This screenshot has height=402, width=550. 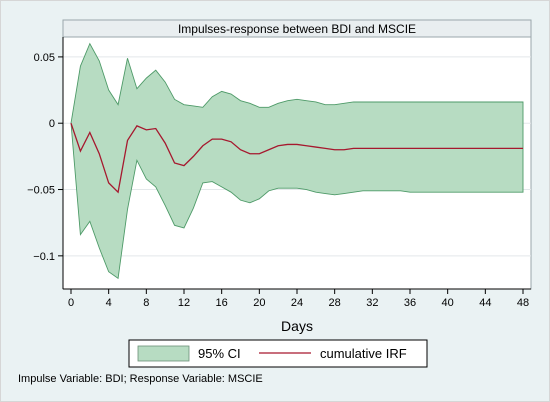 I want to click on x-tick-label: 0, so click(x=71, y=303).